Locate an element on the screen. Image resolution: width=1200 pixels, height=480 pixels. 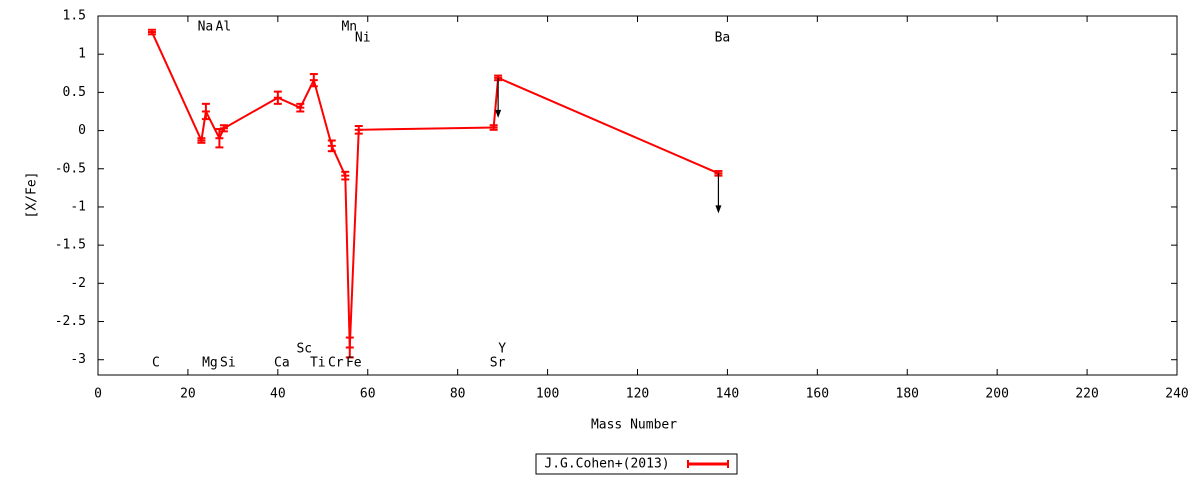
x-tick-label: 140 is located at coordinates (727, 394).